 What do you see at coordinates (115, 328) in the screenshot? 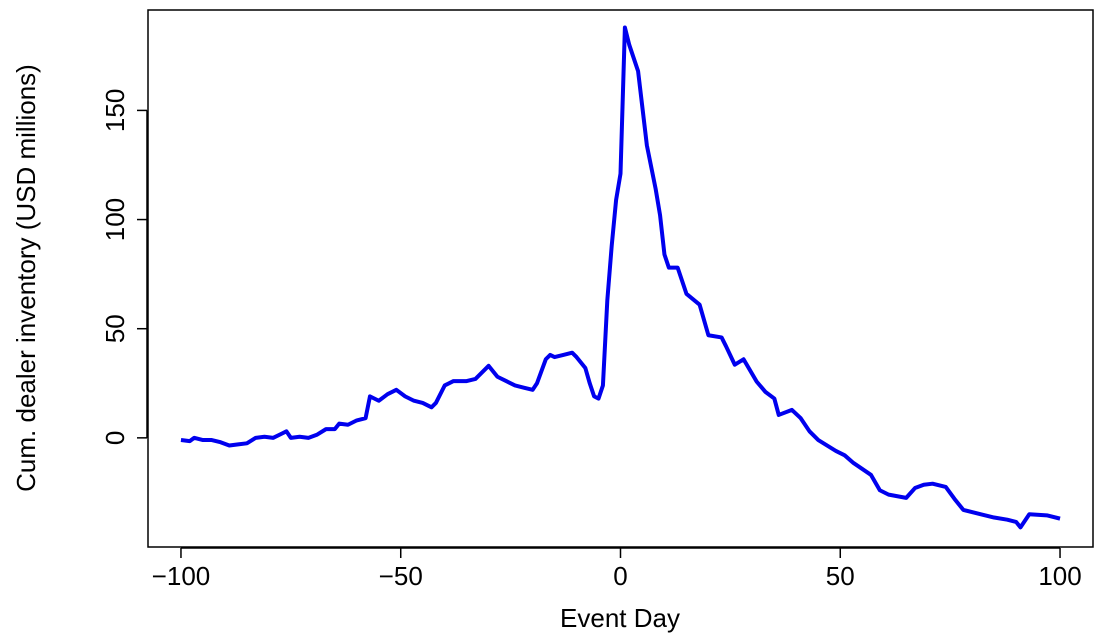
I see `y-tick-label: 50` at bounding box center [115, 328].